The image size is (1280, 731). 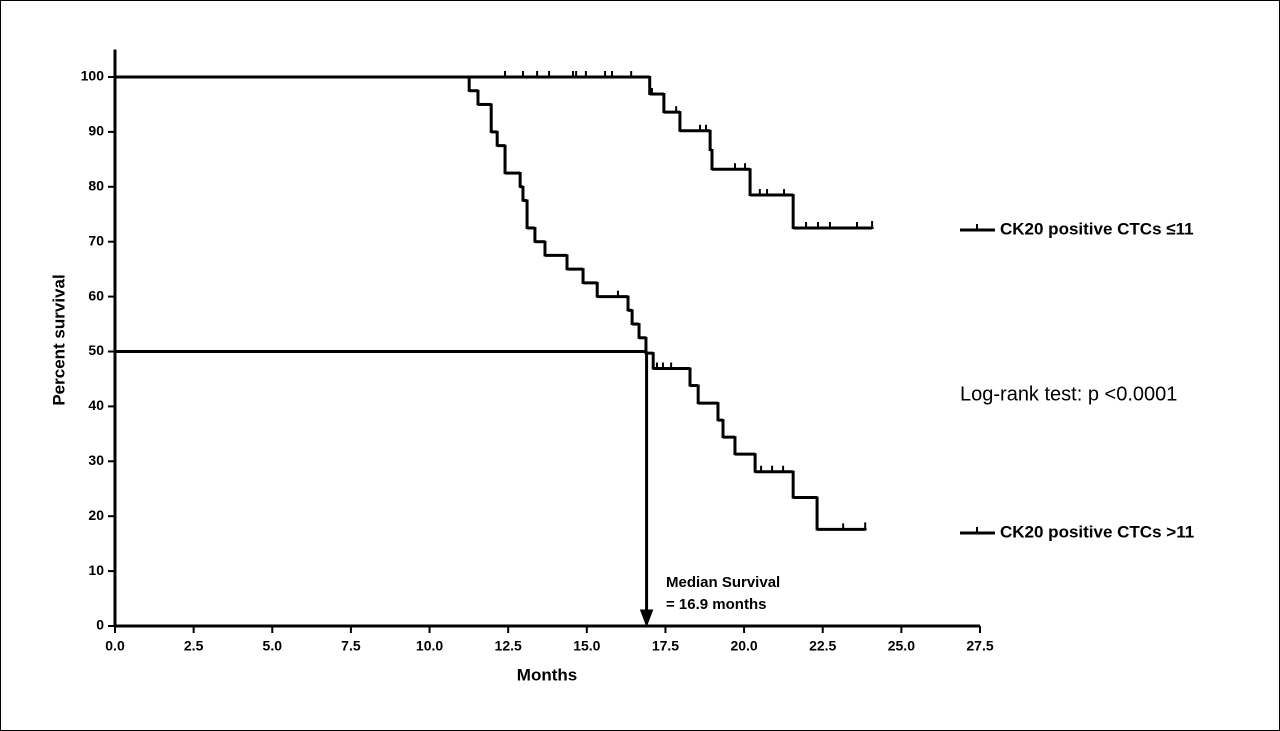 What do you see at coordinates (96, 405) in the screenshot?
I see `y-tick-label: 40` at bounding box center [96, 405].